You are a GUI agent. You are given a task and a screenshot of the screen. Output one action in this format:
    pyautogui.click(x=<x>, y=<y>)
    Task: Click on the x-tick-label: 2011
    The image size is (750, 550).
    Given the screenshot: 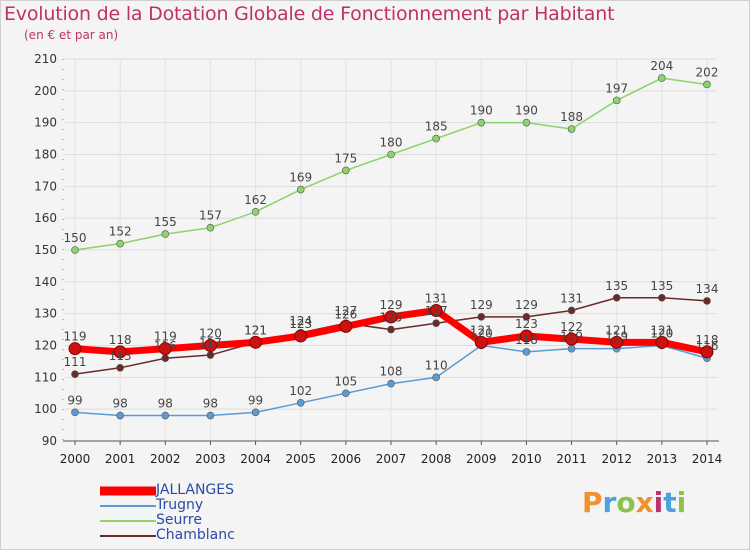 What is the action you would take?
    pyautogui.click(x=571, y=459)
    